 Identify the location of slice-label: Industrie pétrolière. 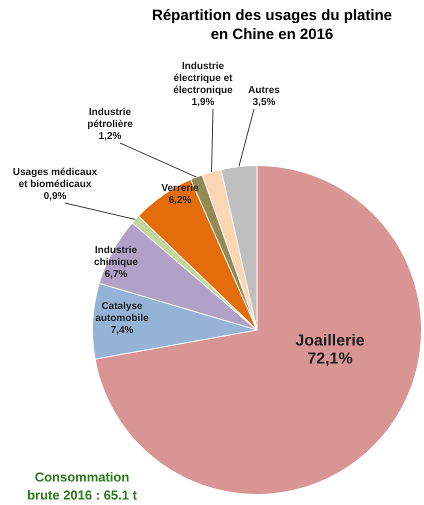
(110, 118).